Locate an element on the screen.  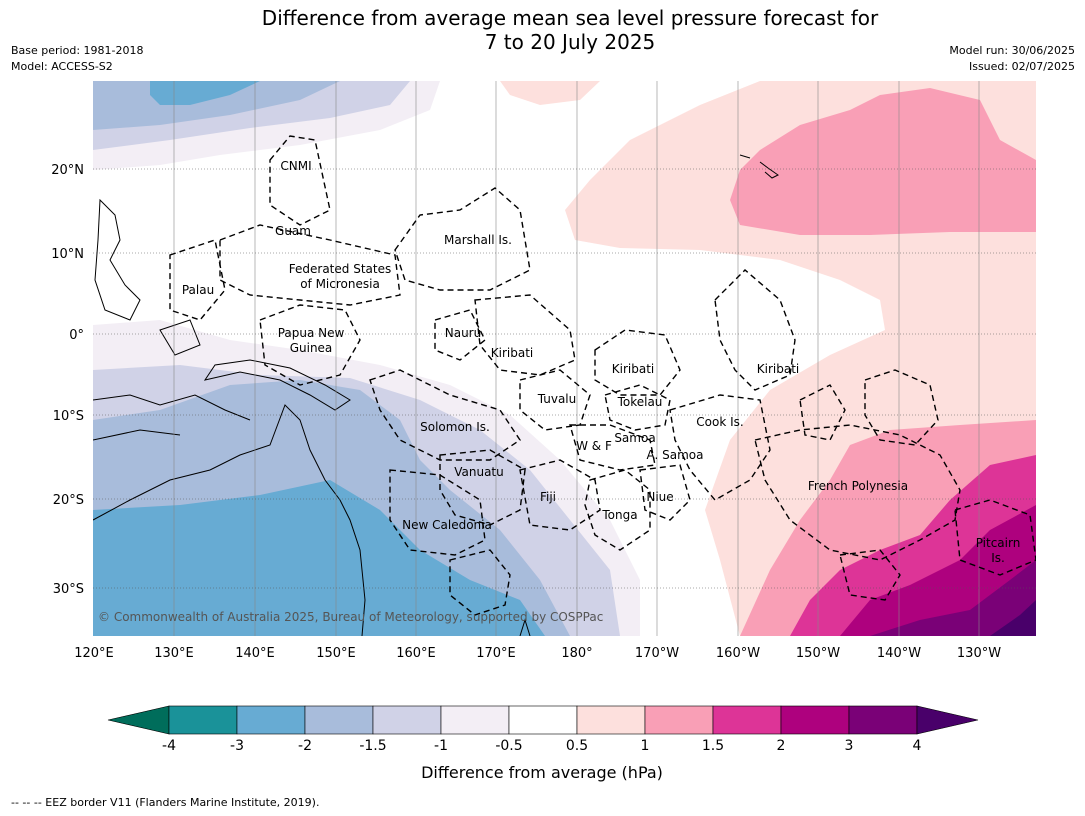
label-wf: W & F is located at coordinates (594, 446).